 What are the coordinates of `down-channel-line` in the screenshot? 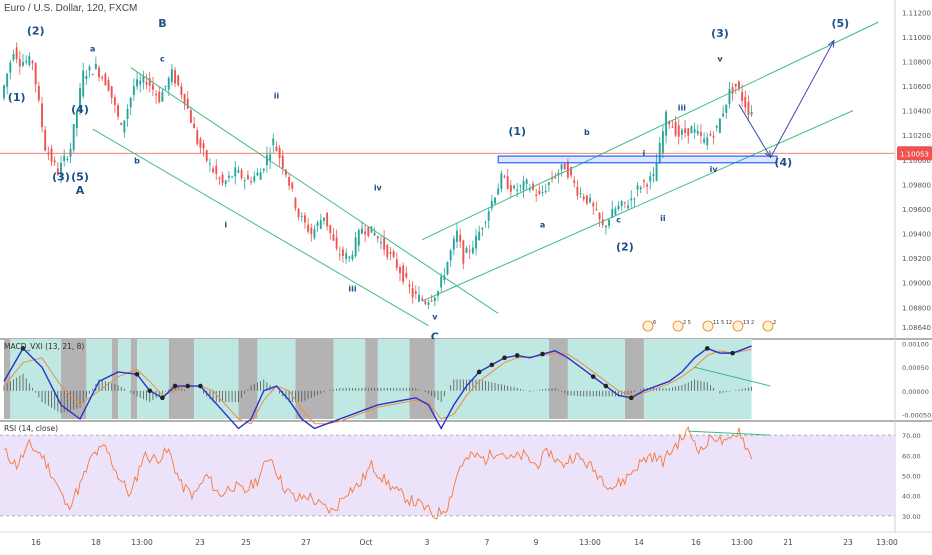 It's located at (260, 227).